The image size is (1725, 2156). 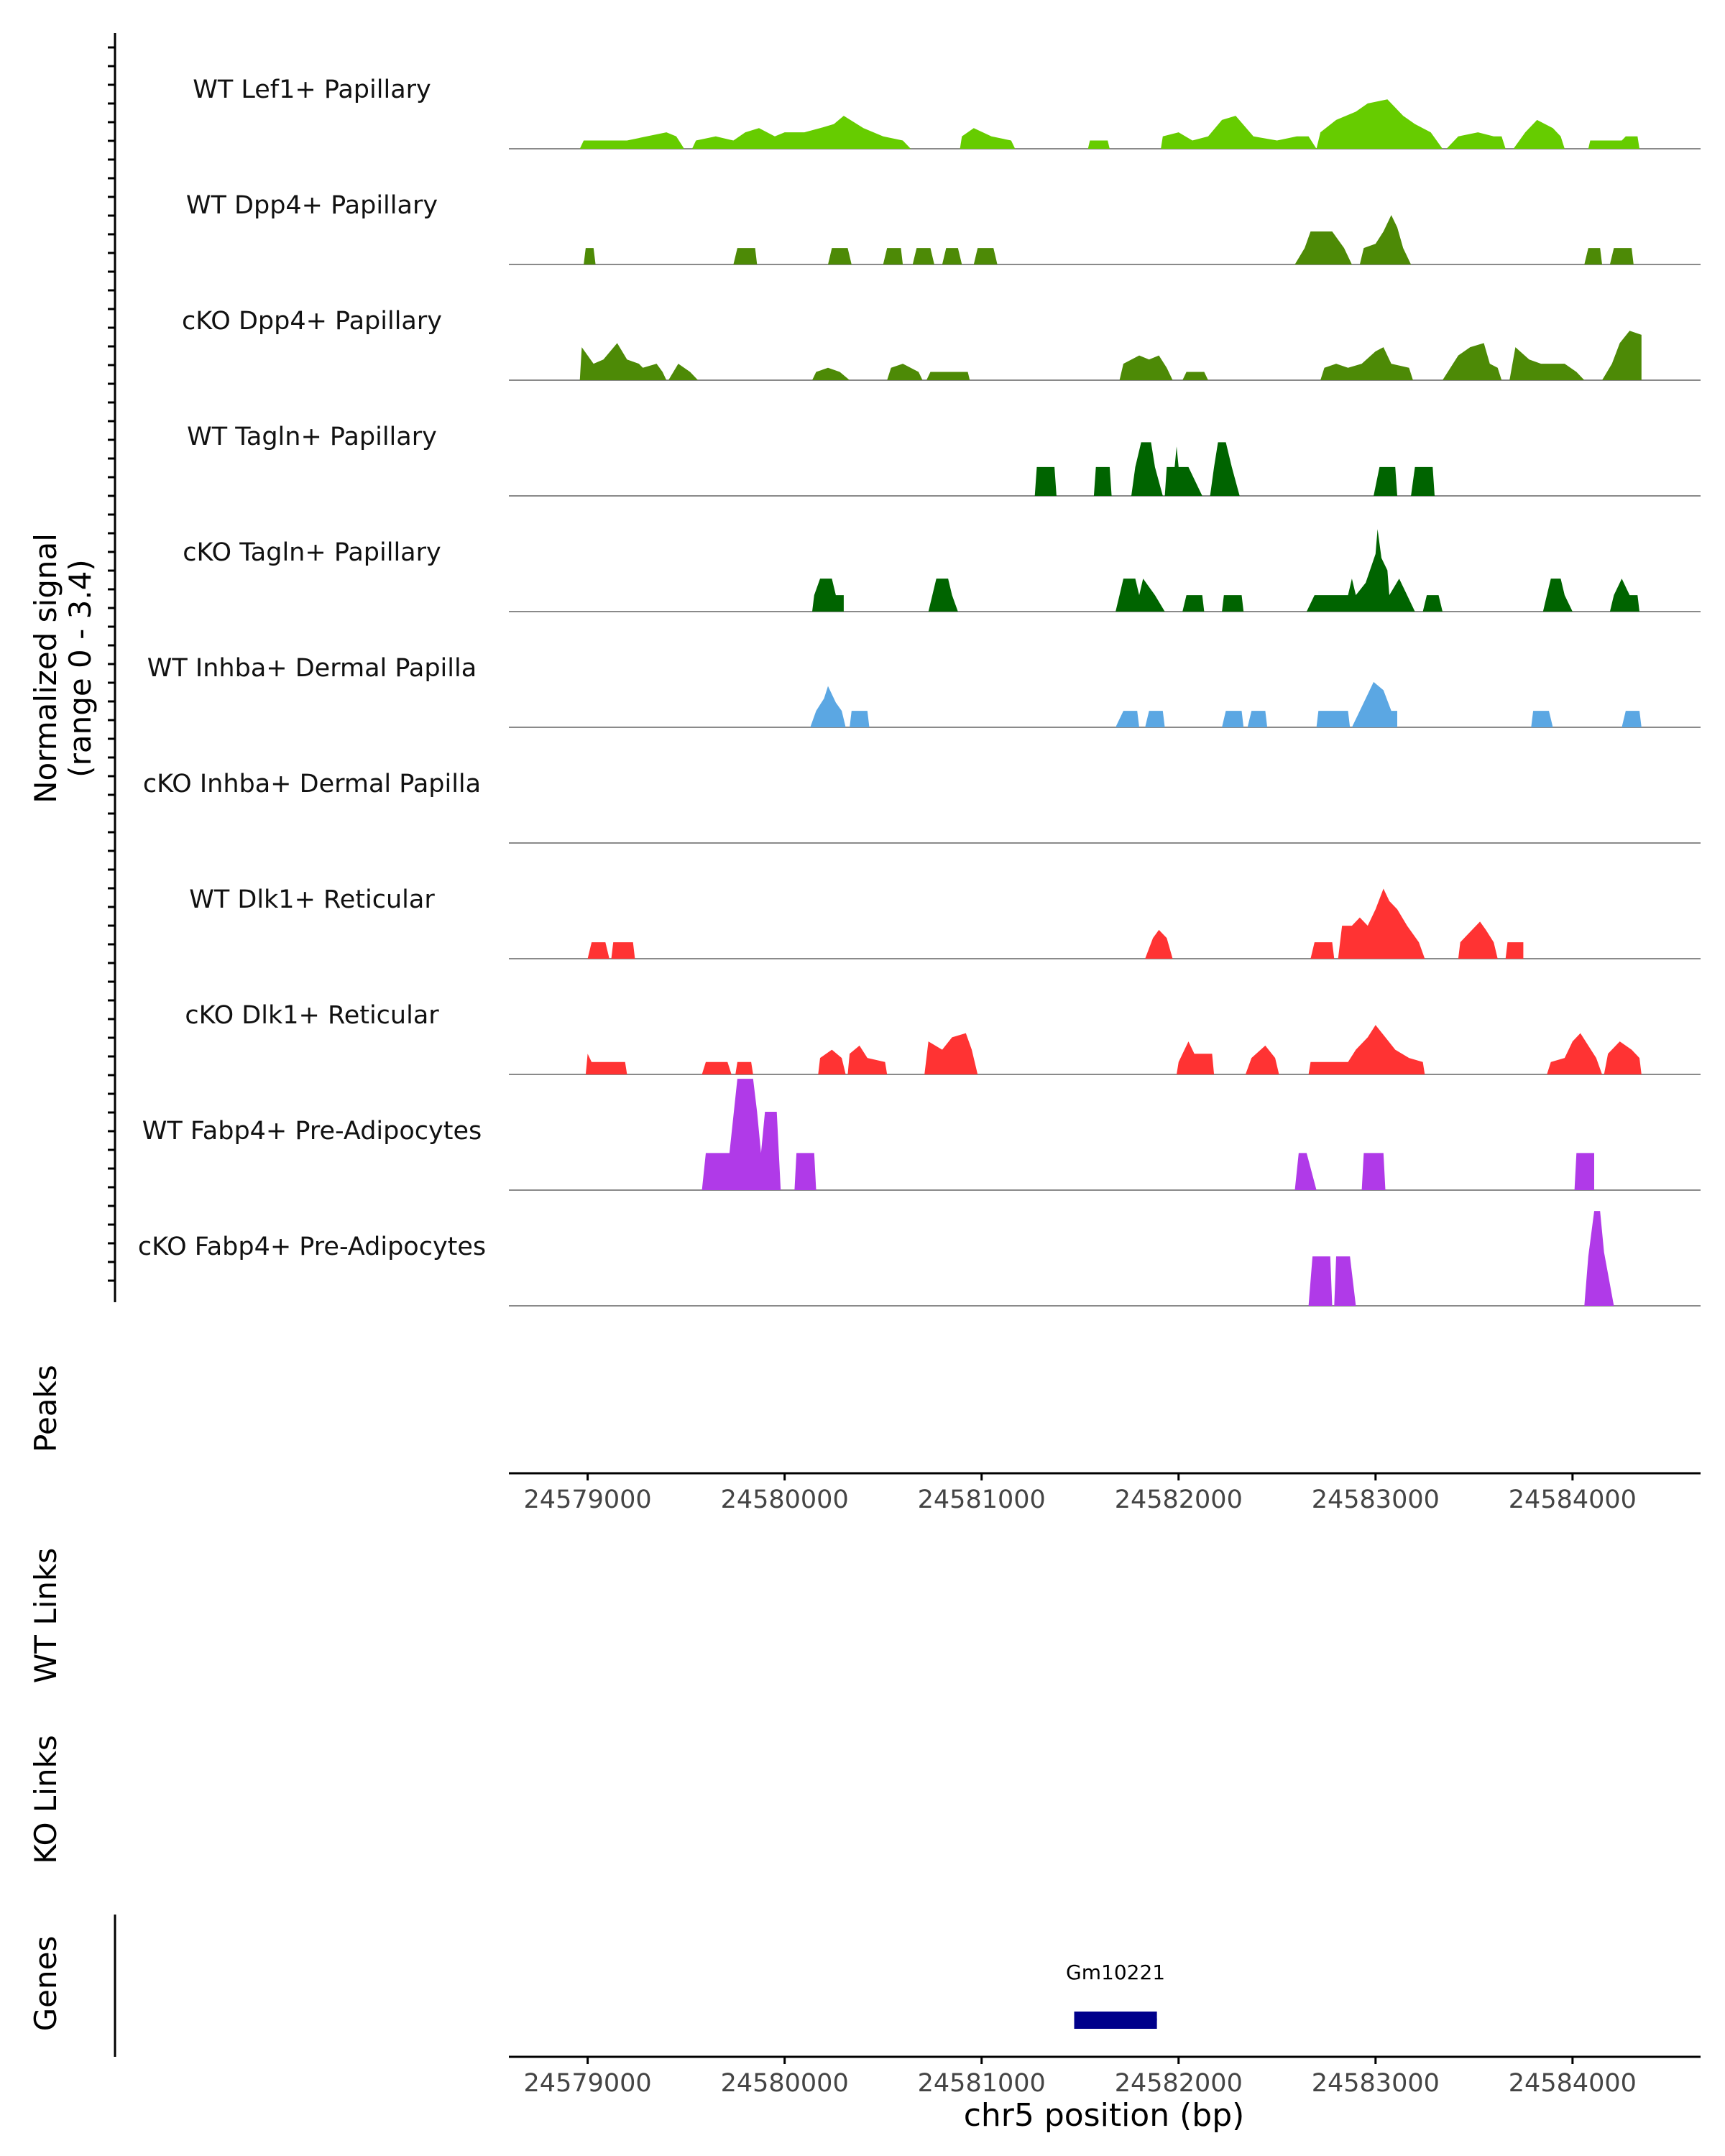 What do you see at coordinates (111, 664) in the screenshot?
I see `coverage-y-ticks` at bounding box center [111, 664].